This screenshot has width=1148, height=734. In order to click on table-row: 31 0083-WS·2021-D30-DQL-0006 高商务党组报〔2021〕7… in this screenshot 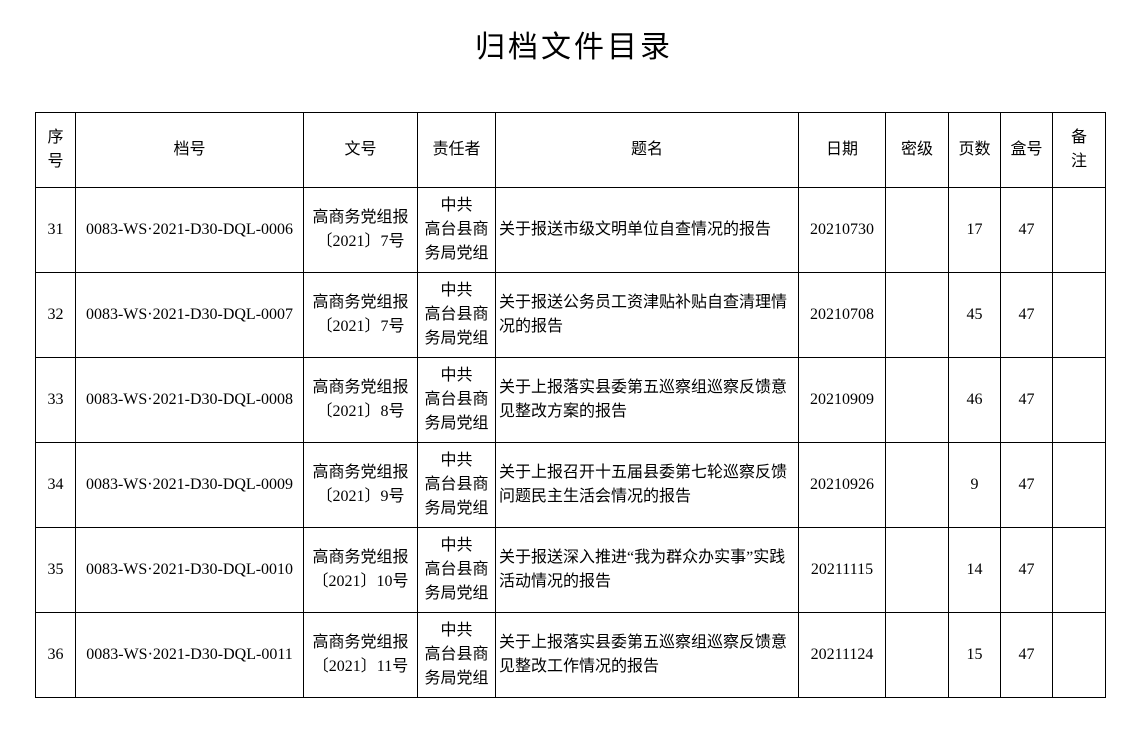, I will do `click(570, 230)`.